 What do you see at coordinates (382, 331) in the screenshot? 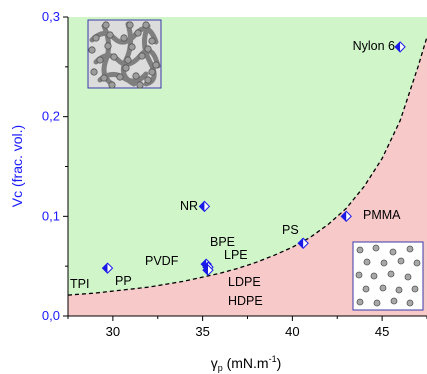
I see `x-tick-label: 45` at bounding box center [382, 331].